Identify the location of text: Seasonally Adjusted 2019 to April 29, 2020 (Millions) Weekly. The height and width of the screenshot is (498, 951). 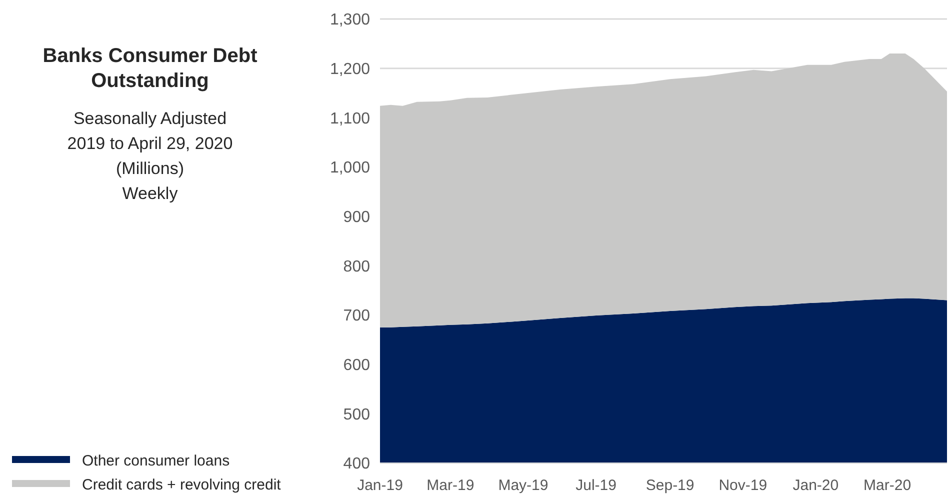
(150, 156).